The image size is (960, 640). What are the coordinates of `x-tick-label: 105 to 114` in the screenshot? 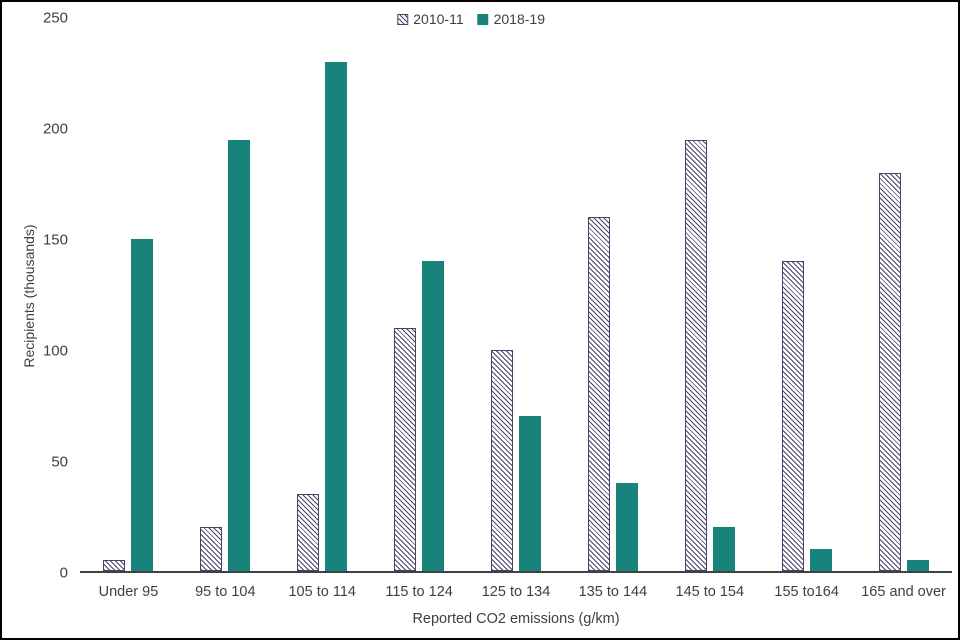 It's located at (322, 592).